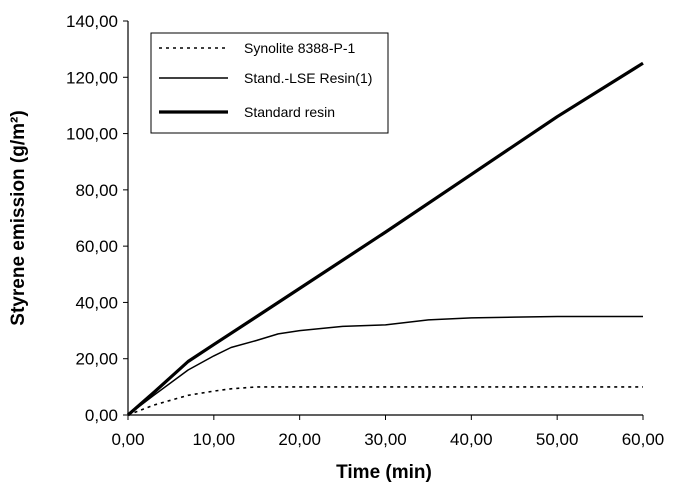  I want to click on y-tick-label: 100,00, so click(92, 134).